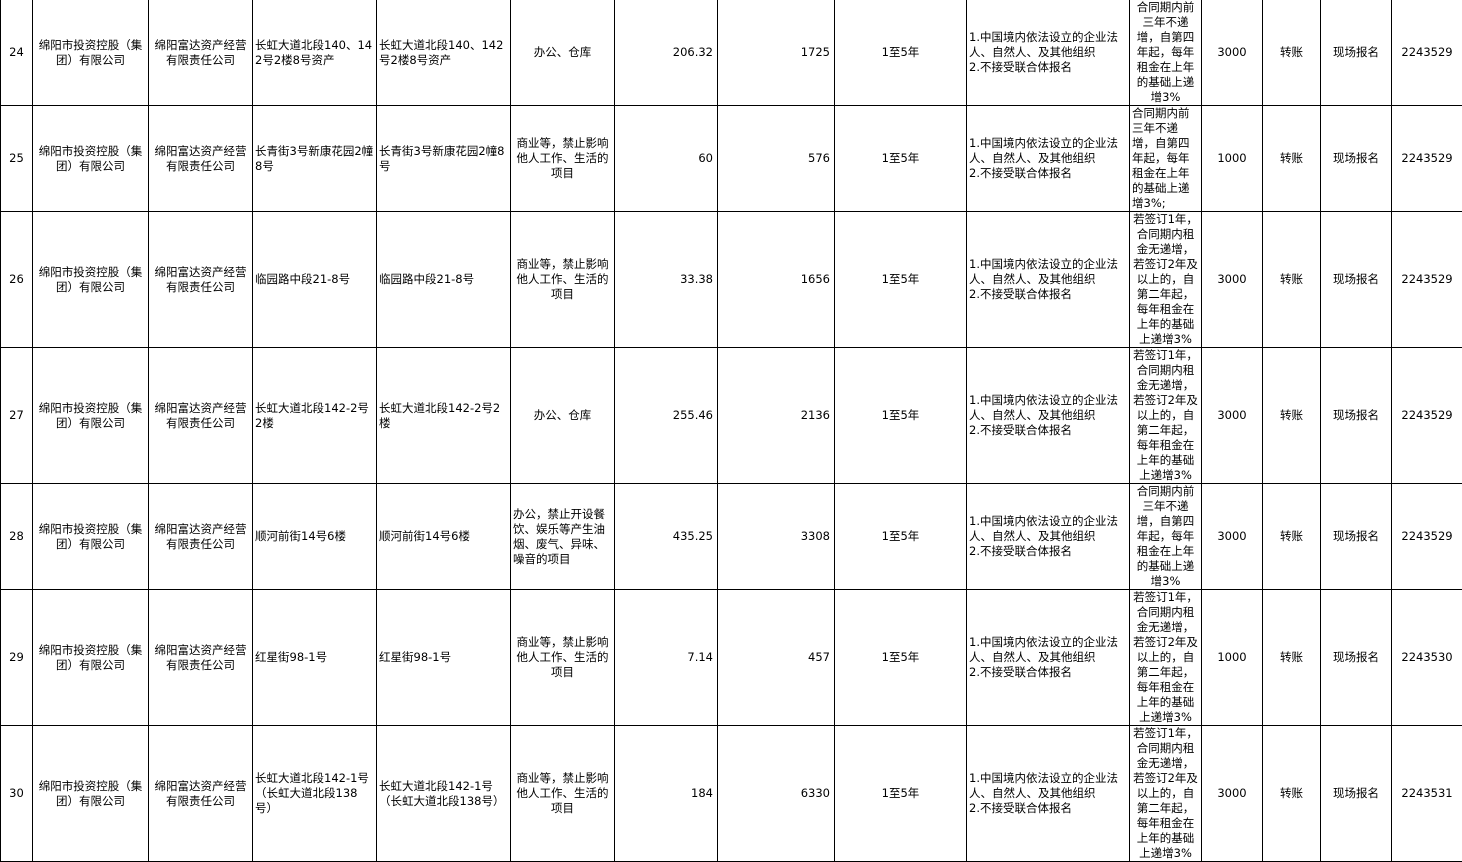 The image size is (1462, 862). What do you see at coordinates (776, 794) in the screenshot?
I see `rent-cell: 6330` at bounding box center [776, 794].